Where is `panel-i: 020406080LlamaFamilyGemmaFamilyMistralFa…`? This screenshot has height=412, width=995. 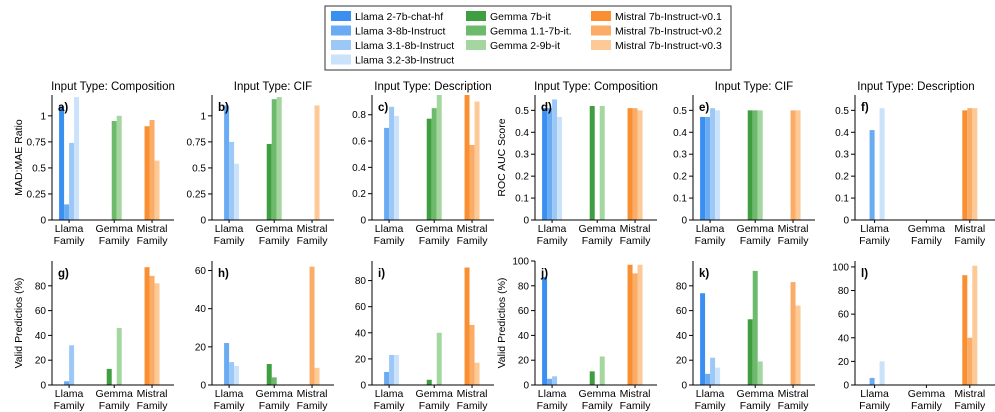
panel-i: 020406080LlamaFamilyGemmaFamilyMistralFa… is located at coordinates (424, 336).